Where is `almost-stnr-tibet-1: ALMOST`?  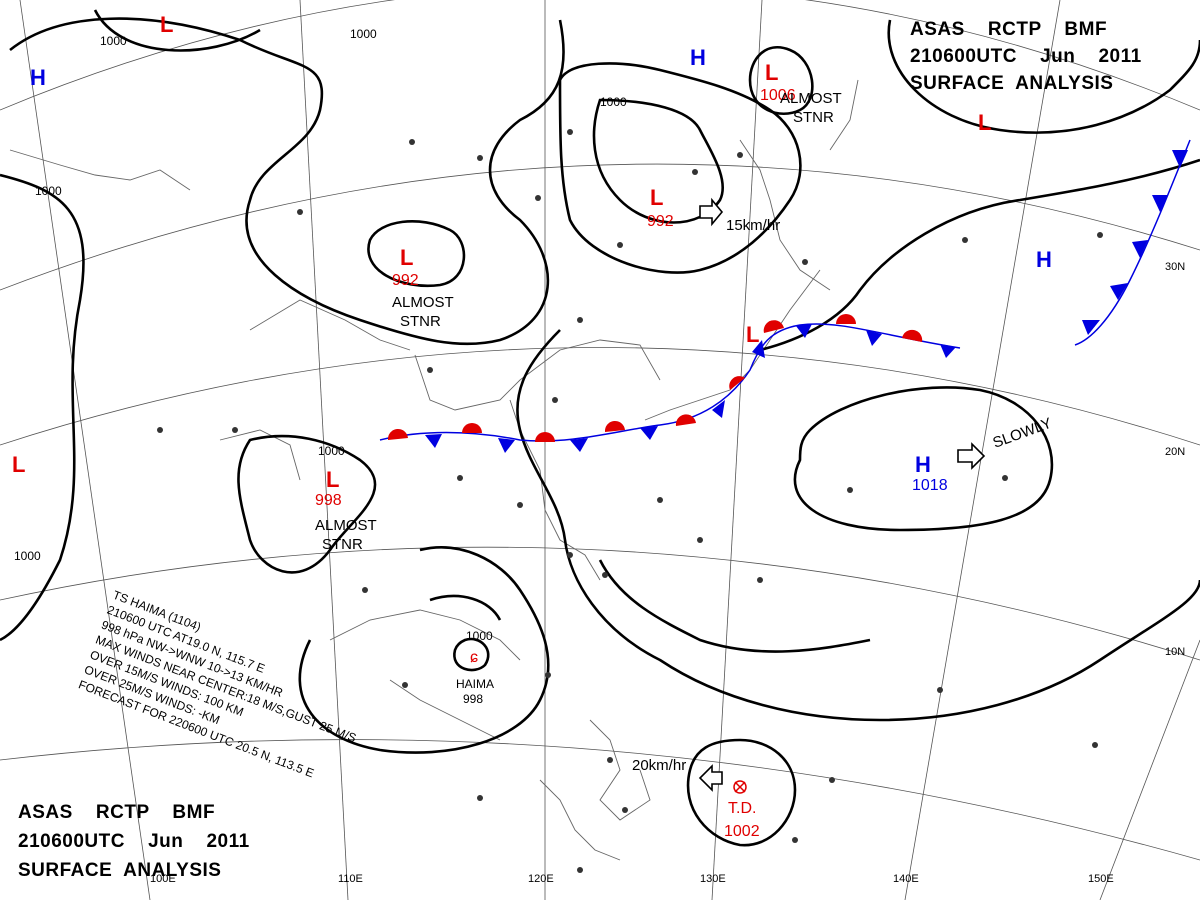 almost-stnr-tibet-1: ALMOST is located at coordinates (346, 525).